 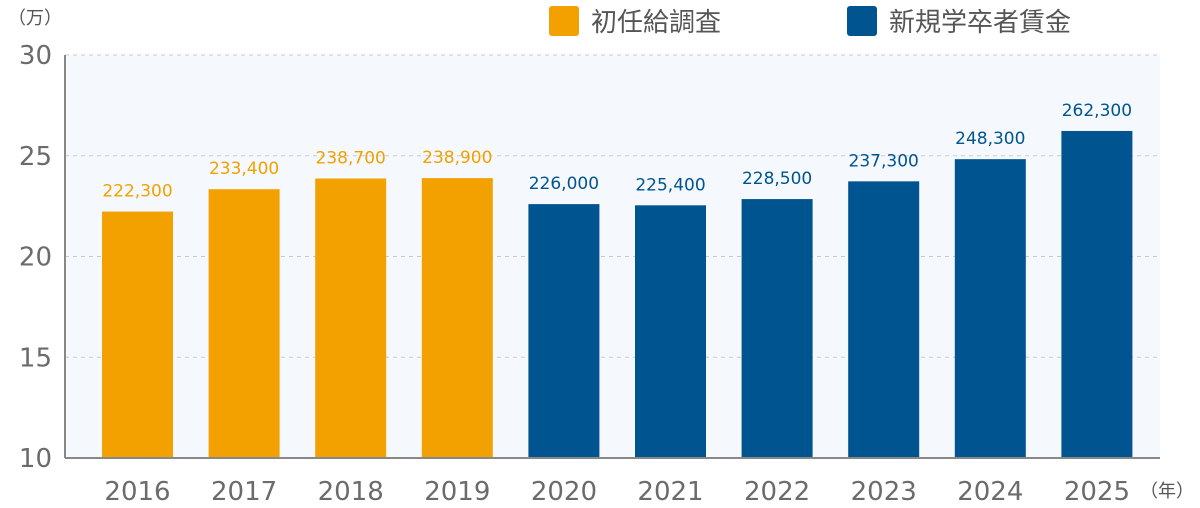 I want to click on x-tick-label-2022: 2022, so click(x=777, y=492).